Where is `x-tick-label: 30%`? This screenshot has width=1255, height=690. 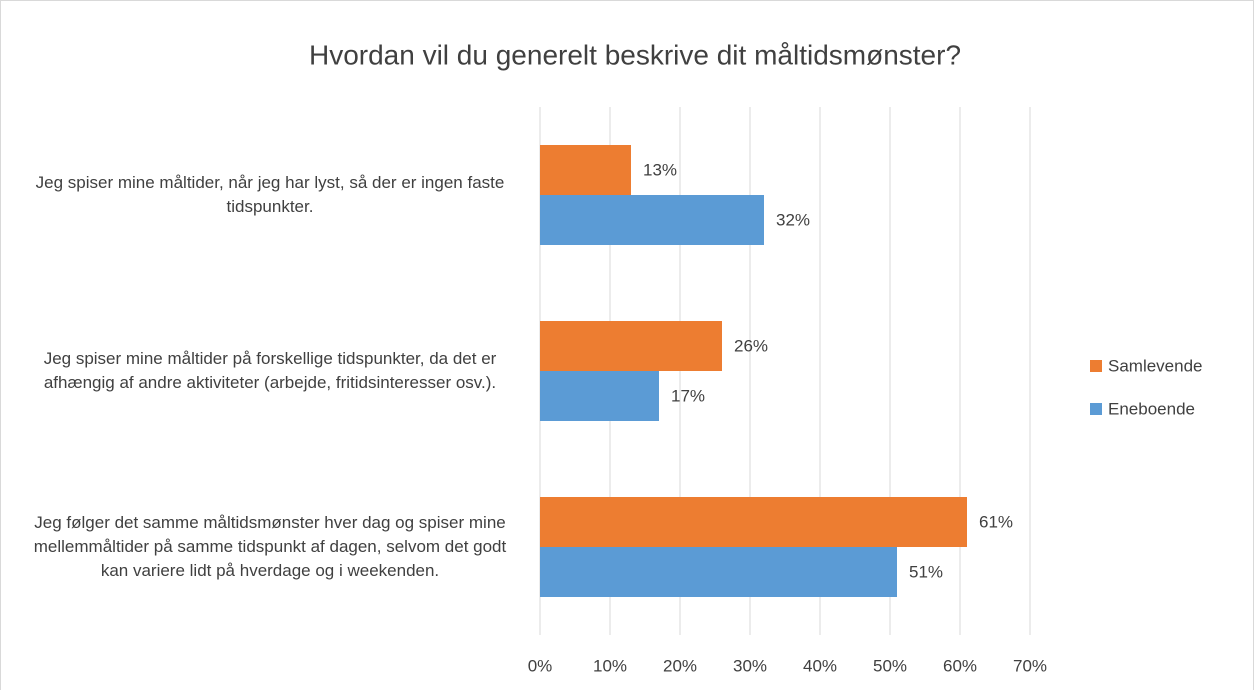
x-tick-label: 30% is located at coordinates (750, 665).